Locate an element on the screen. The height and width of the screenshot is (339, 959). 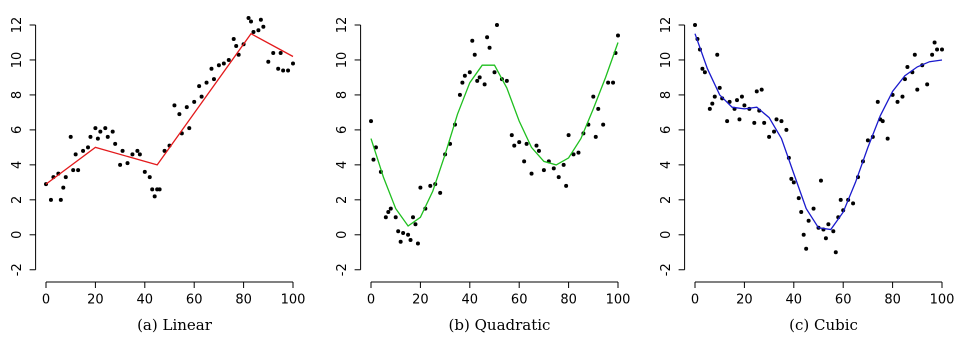
x-tick-label: 60 is located at coordinates (194, 300).